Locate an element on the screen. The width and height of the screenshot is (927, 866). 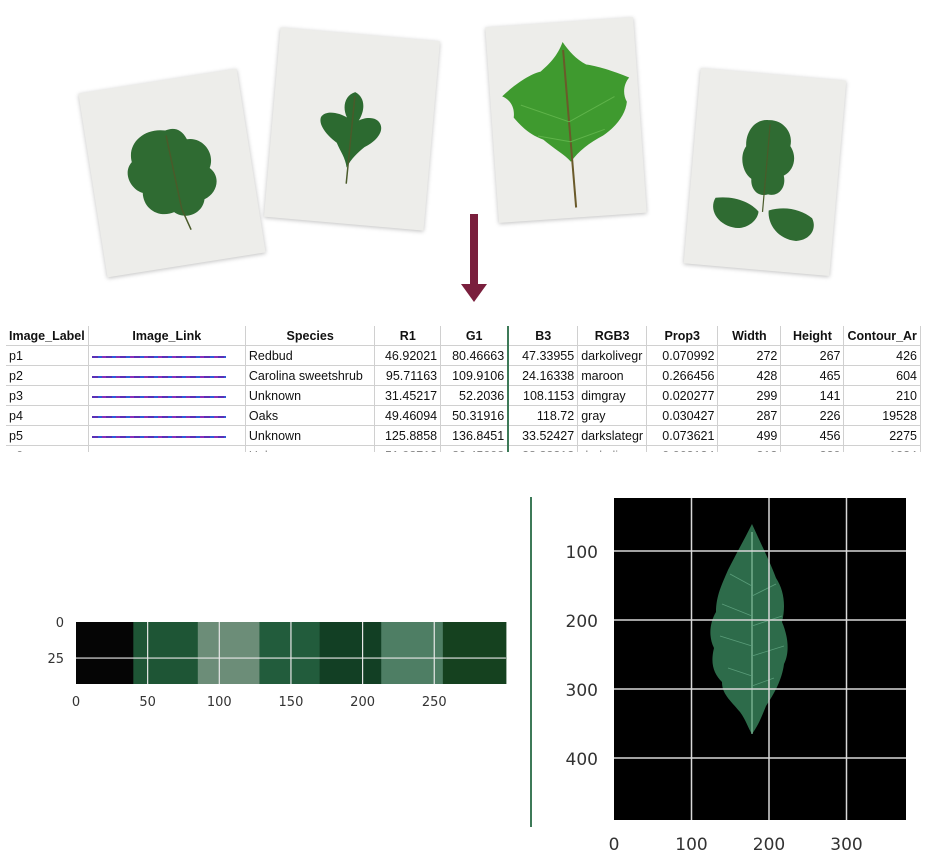
leaf-photo-1-image is located at coordinates (172, 179).